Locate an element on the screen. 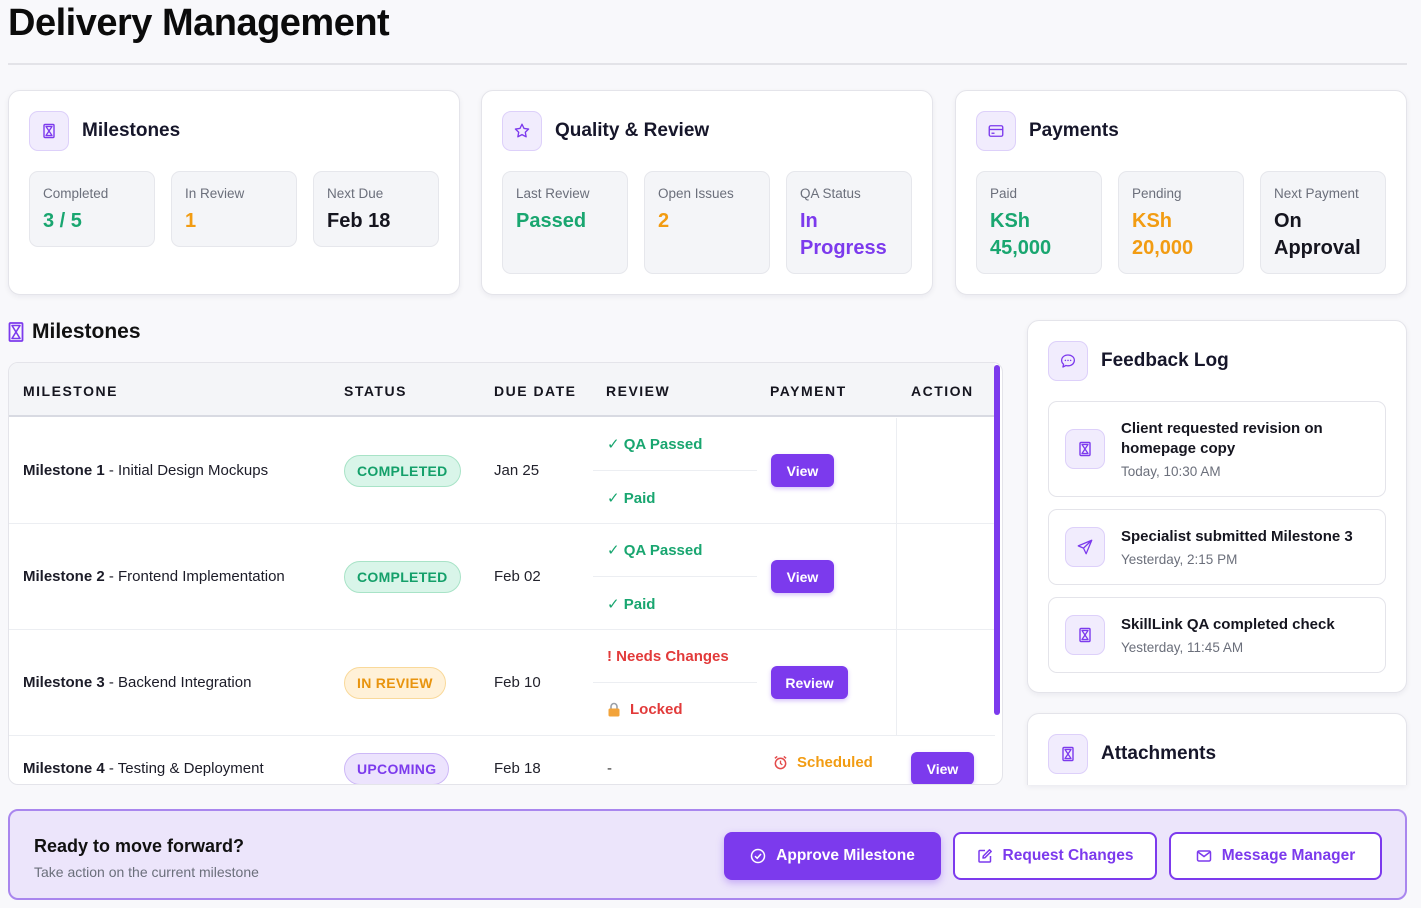 This screenshot has height=908, width=1421. card-title: Attachments is located at coordinates (1159, 753).